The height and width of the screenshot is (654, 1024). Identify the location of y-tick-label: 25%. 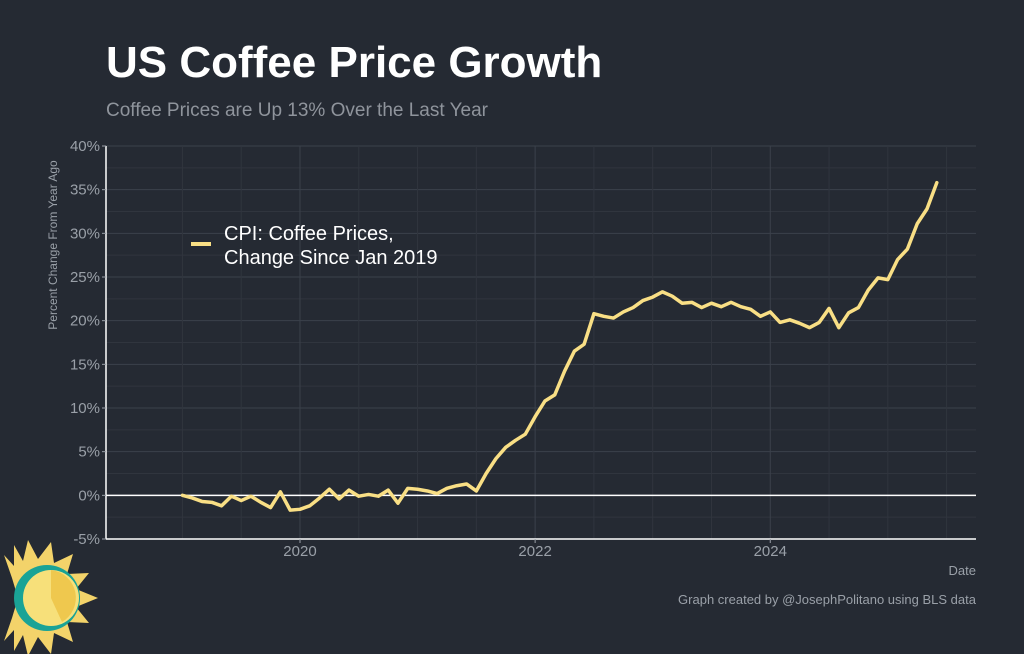
(85, 277).